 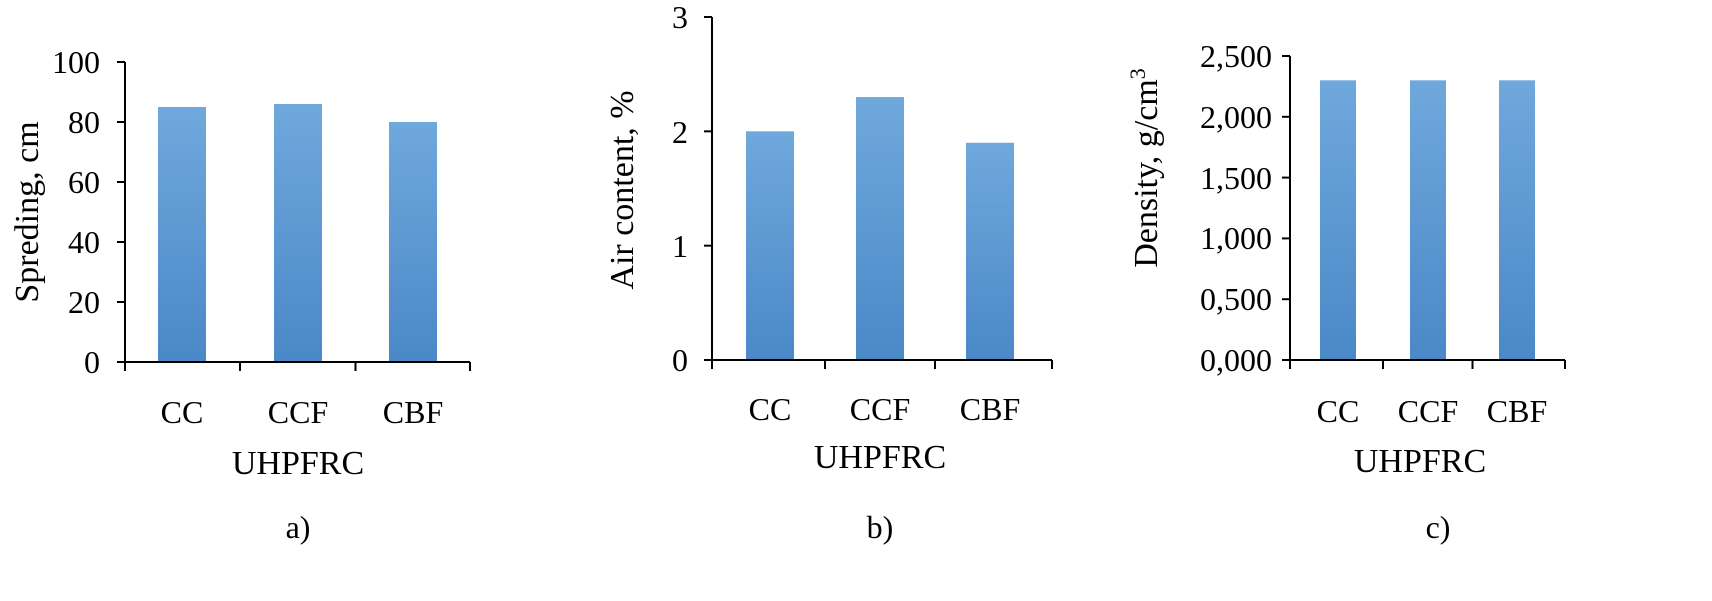 What do you see at coordinates (84, 122) in the screenshot?
I see `panel-a-ytick-4: 80` at bounding box center [84, 122].